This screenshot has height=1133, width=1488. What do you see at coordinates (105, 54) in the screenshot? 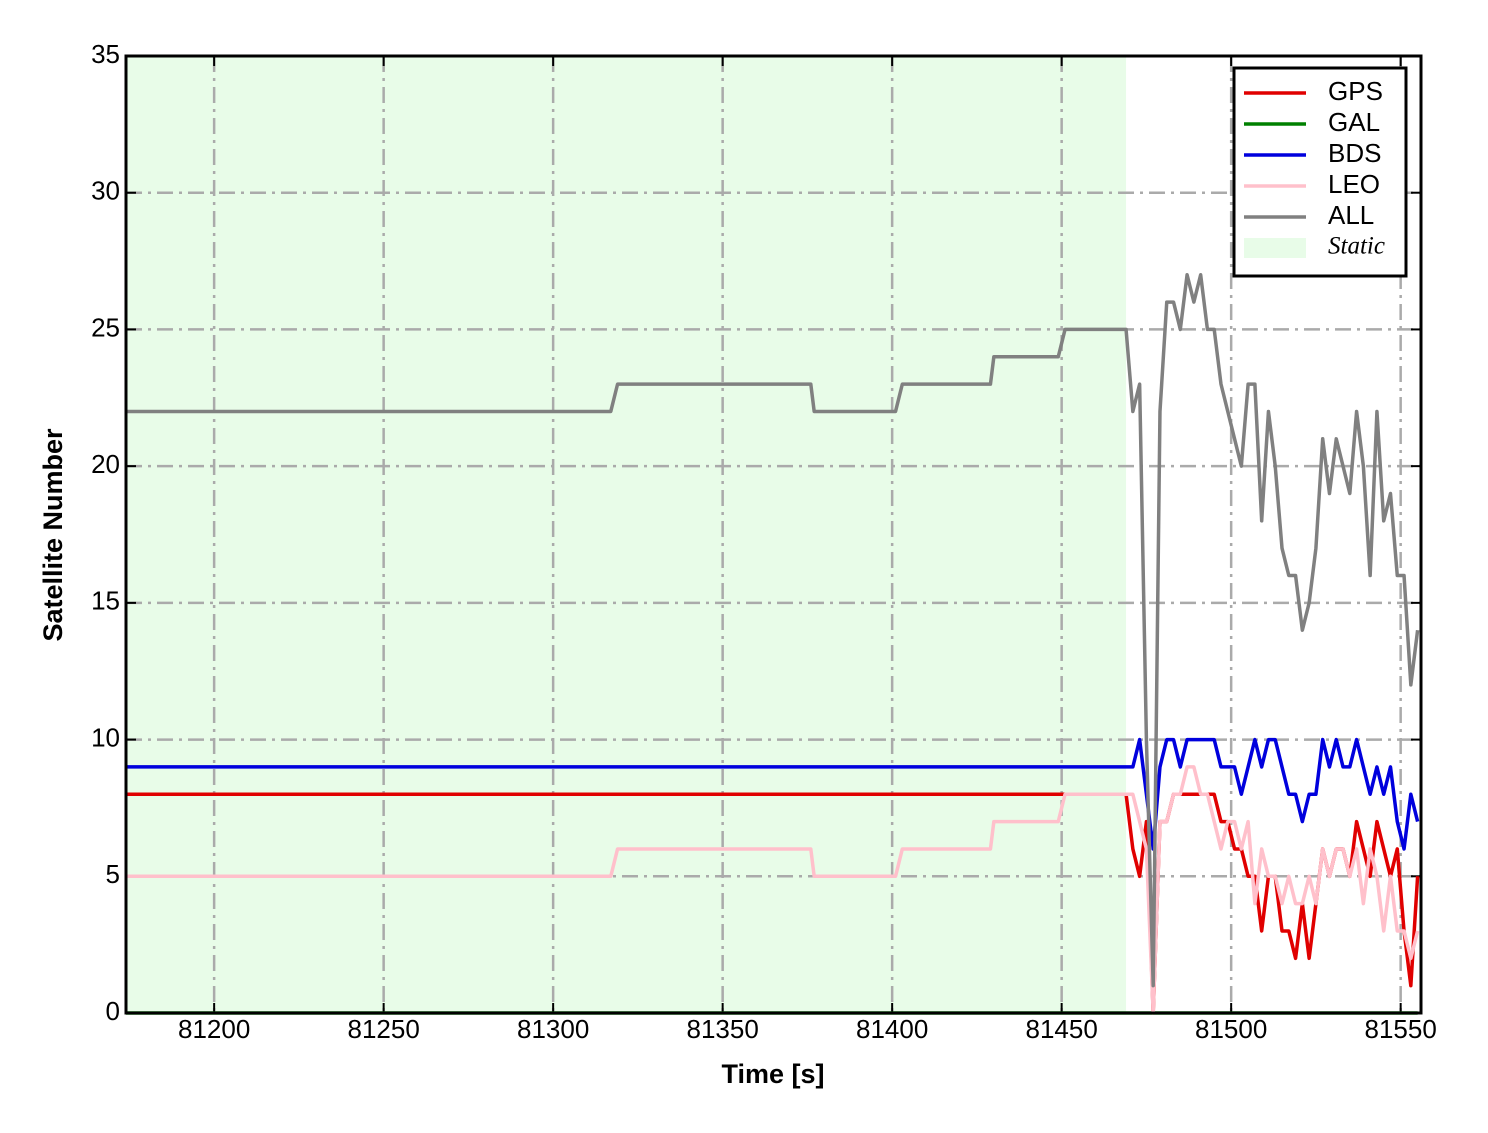
I see `y-tick-label: 35` at bounding box center [105, 54].